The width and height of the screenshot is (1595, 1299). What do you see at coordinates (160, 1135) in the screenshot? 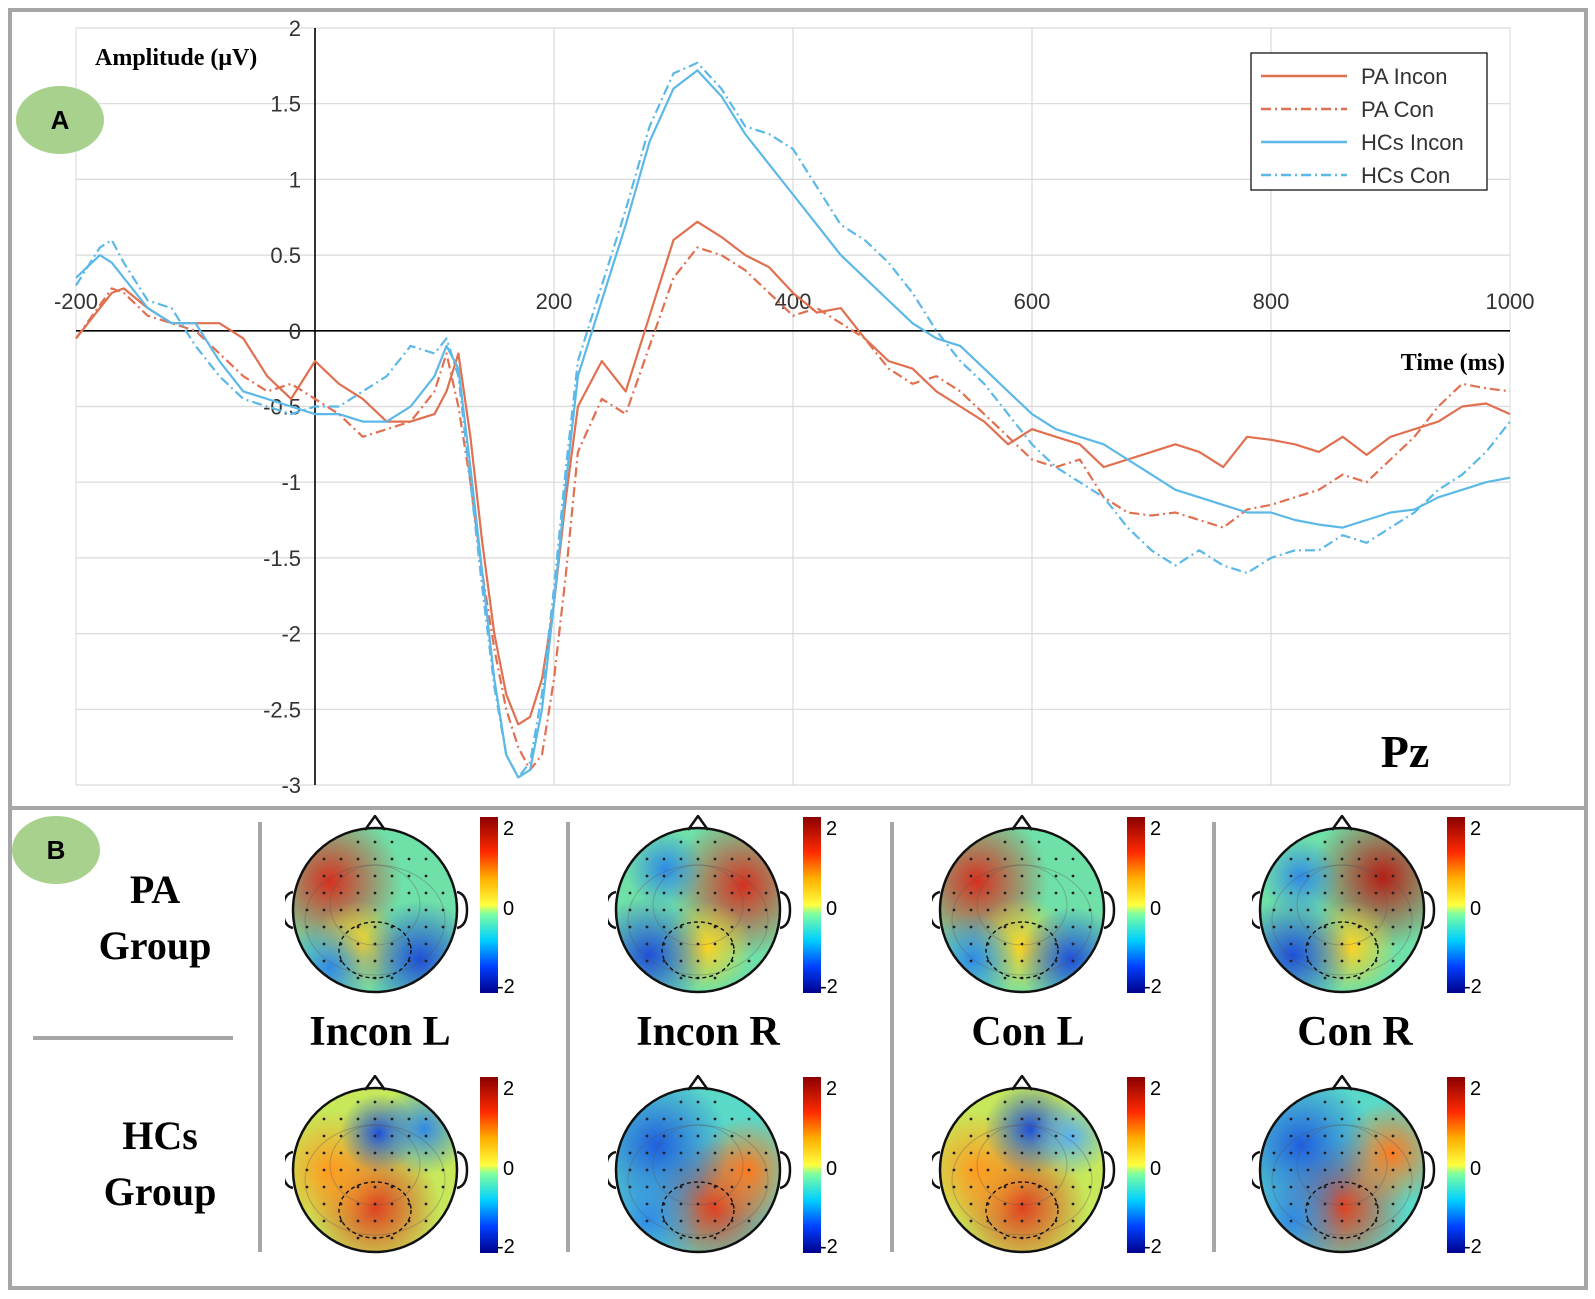
I see `hcs-group-line1: HCs` at bounding box center [160, 1135].